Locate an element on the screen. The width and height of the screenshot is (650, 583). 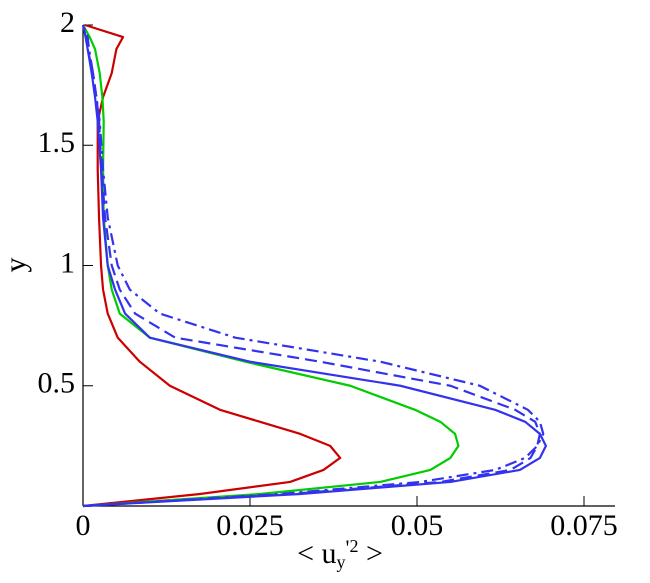
y-tick-label: 1.5 is located at coordinates (57, 142).